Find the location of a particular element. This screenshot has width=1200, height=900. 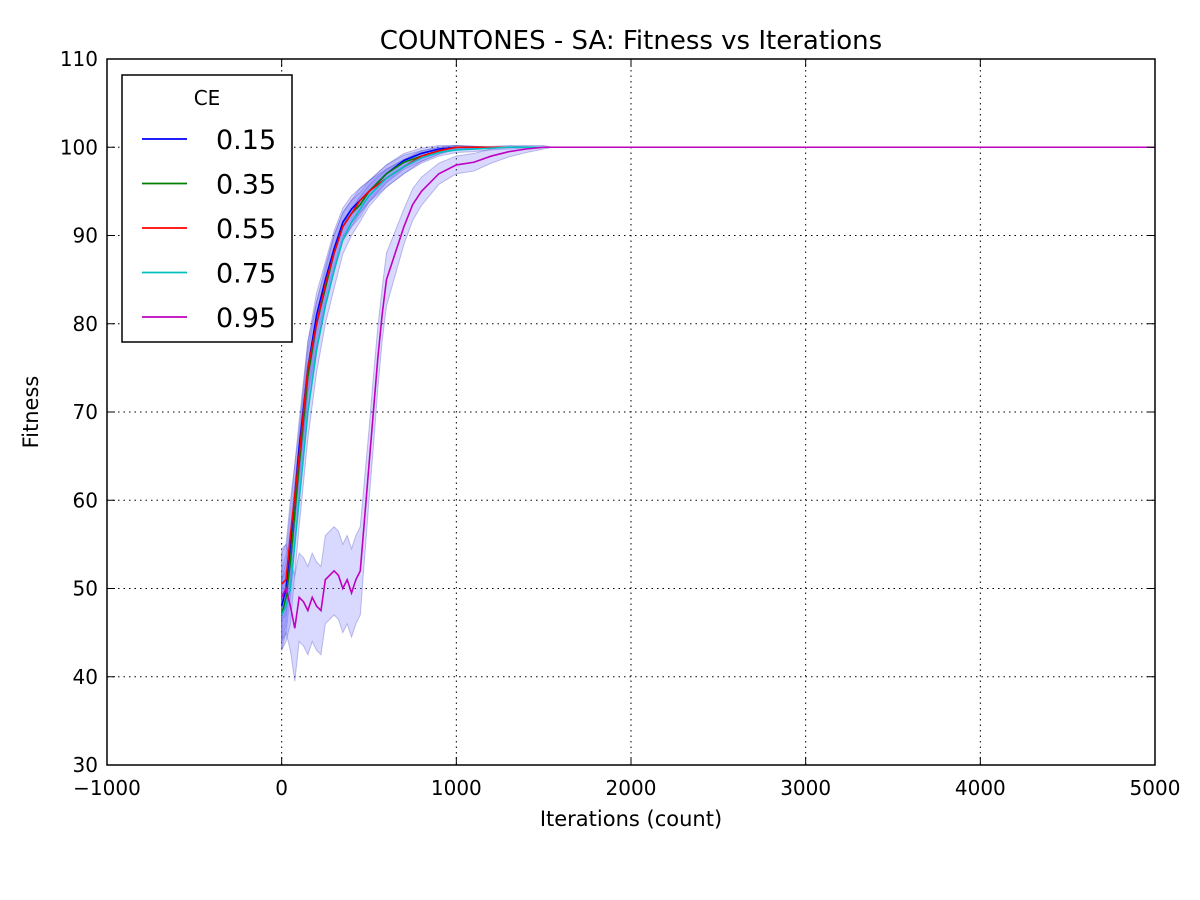

y-tick-label: 100 is located at coordinates (79, 147).